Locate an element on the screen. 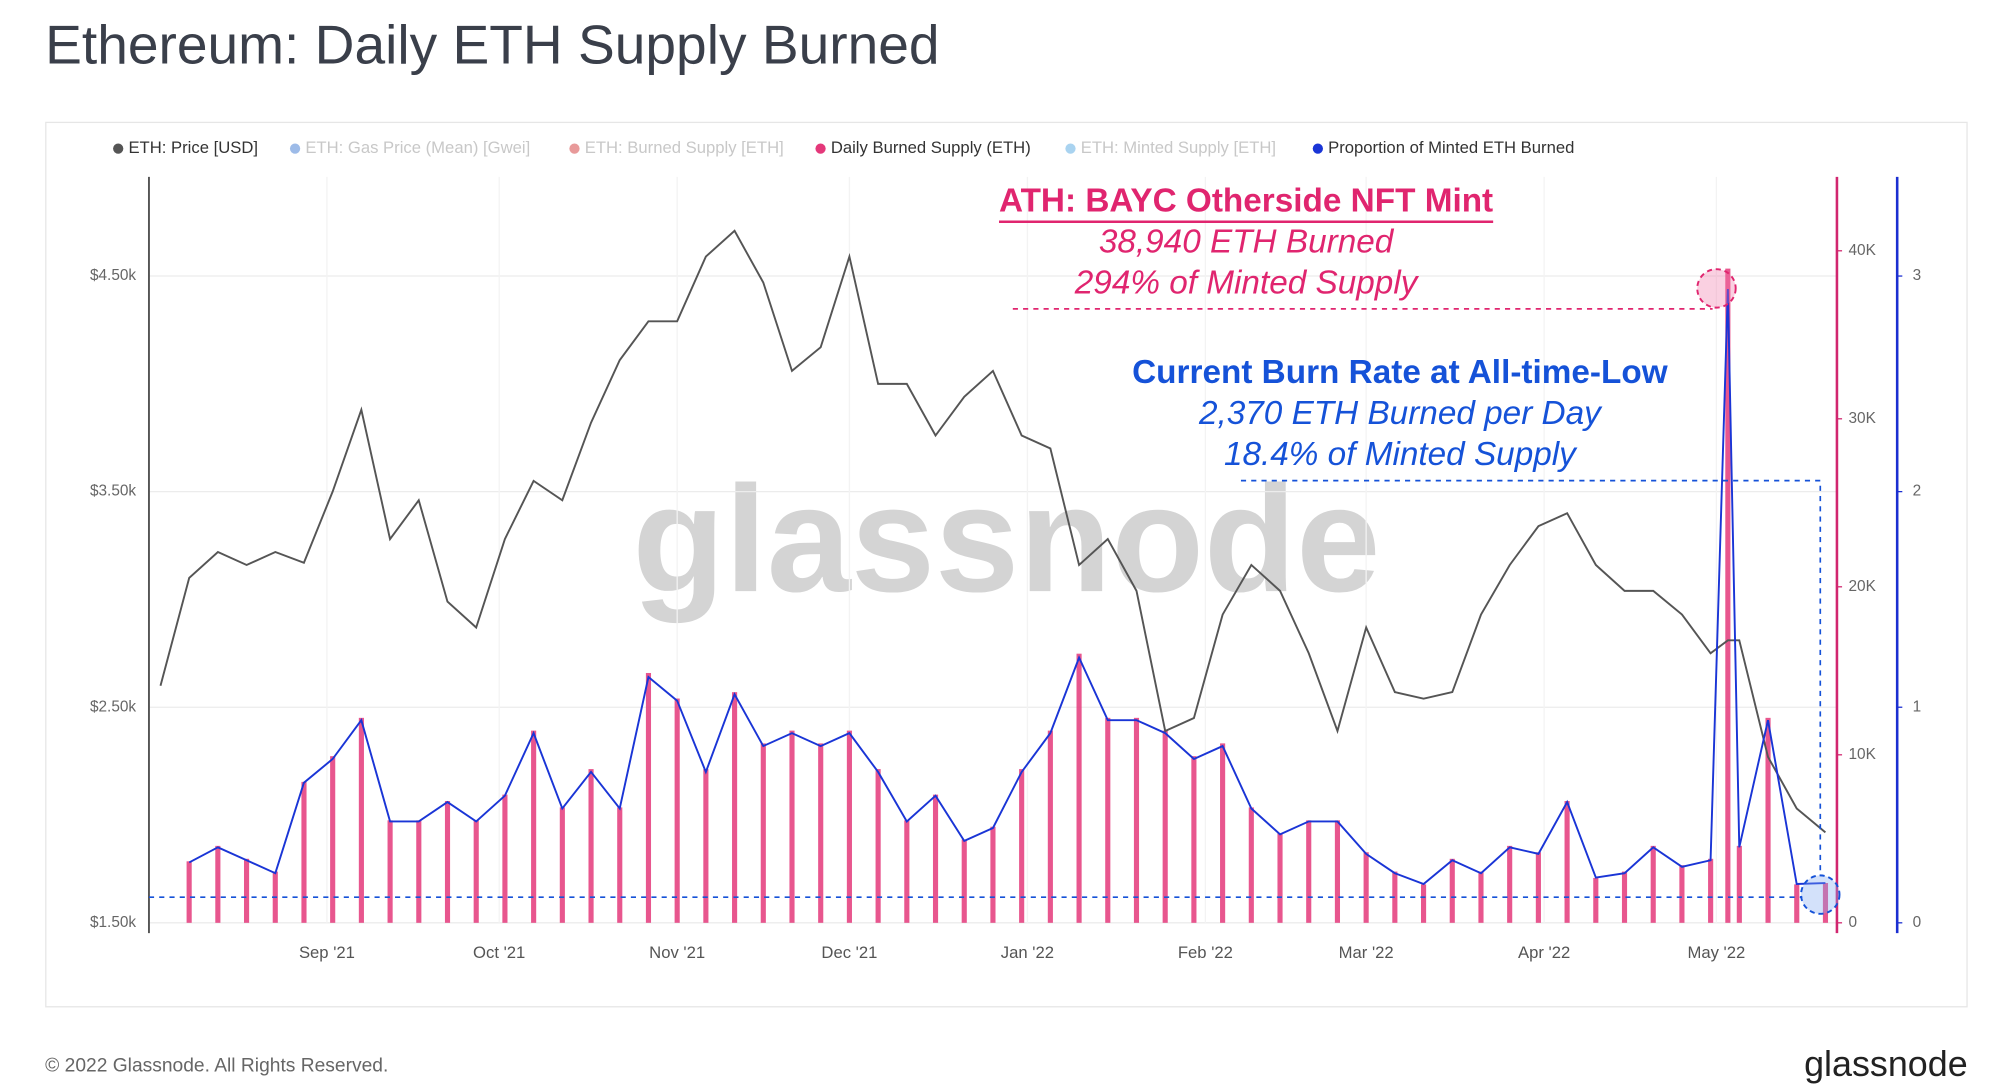 This screenshot has height=1092, width=2000. y-tick-label: $4.50k is located at coordinates (113, 275).